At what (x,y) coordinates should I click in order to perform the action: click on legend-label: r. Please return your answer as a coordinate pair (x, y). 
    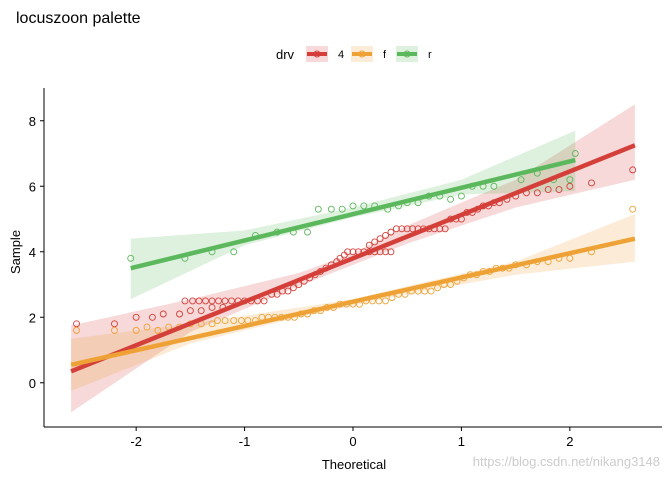
    Looking at the image, I should click on (430, 55).